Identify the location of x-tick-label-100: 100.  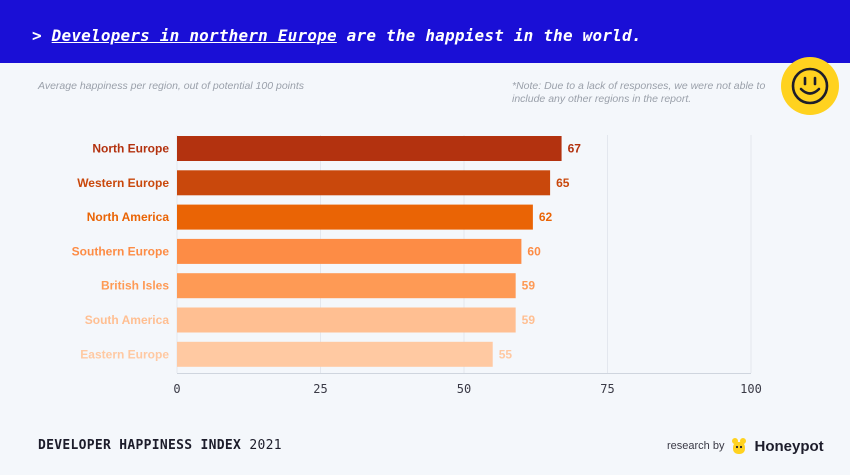
(751, 389).